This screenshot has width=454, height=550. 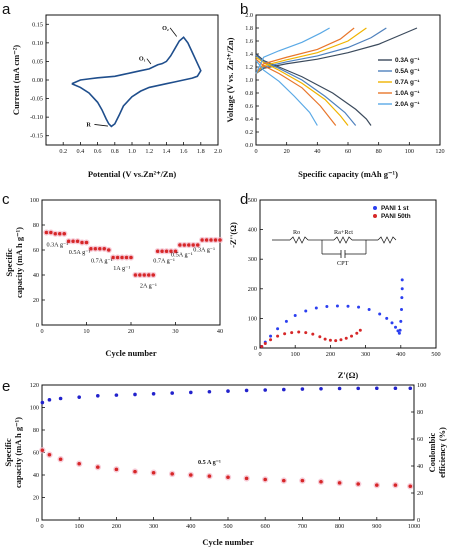 I want to click on x-tick-label-a: 1.8, so click(x=201, y=151).